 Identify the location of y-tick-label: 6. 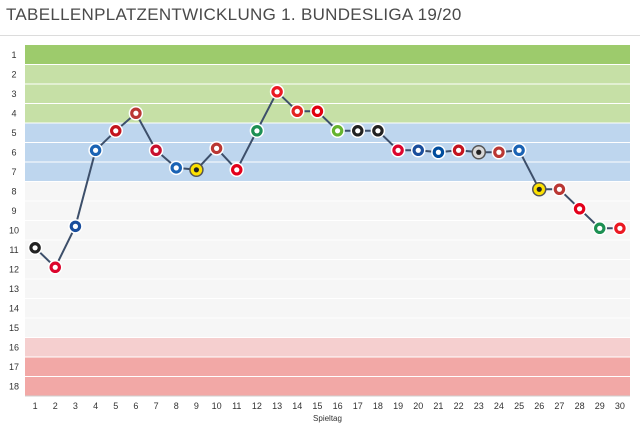
(13, 152).